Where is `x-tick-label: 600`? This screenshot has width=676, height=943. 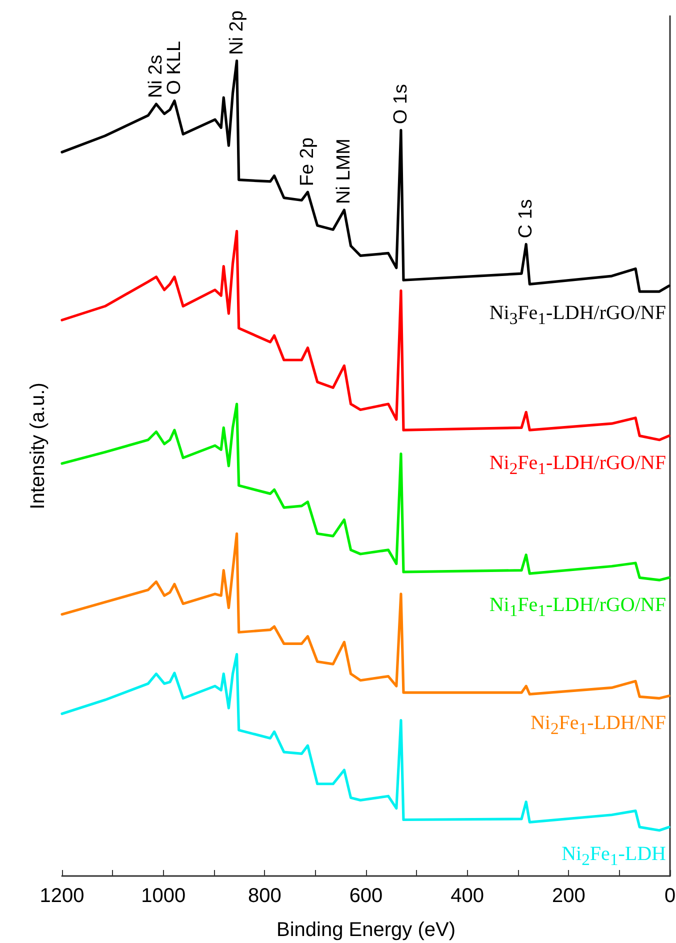
x-tick-label: 600 is located at coordinates (366, 896).